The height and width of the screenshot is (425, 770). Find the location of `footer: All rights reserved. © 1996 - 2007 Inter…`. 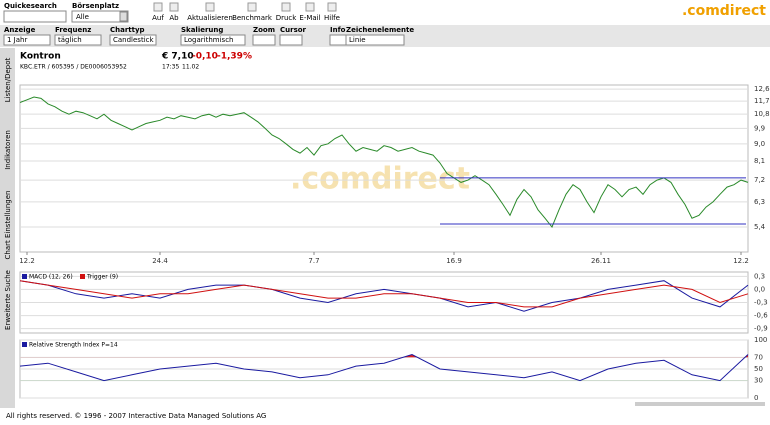

footer: All rights reserved. © 1996 - 2007 Inter… is located at coordinates (136, 416).